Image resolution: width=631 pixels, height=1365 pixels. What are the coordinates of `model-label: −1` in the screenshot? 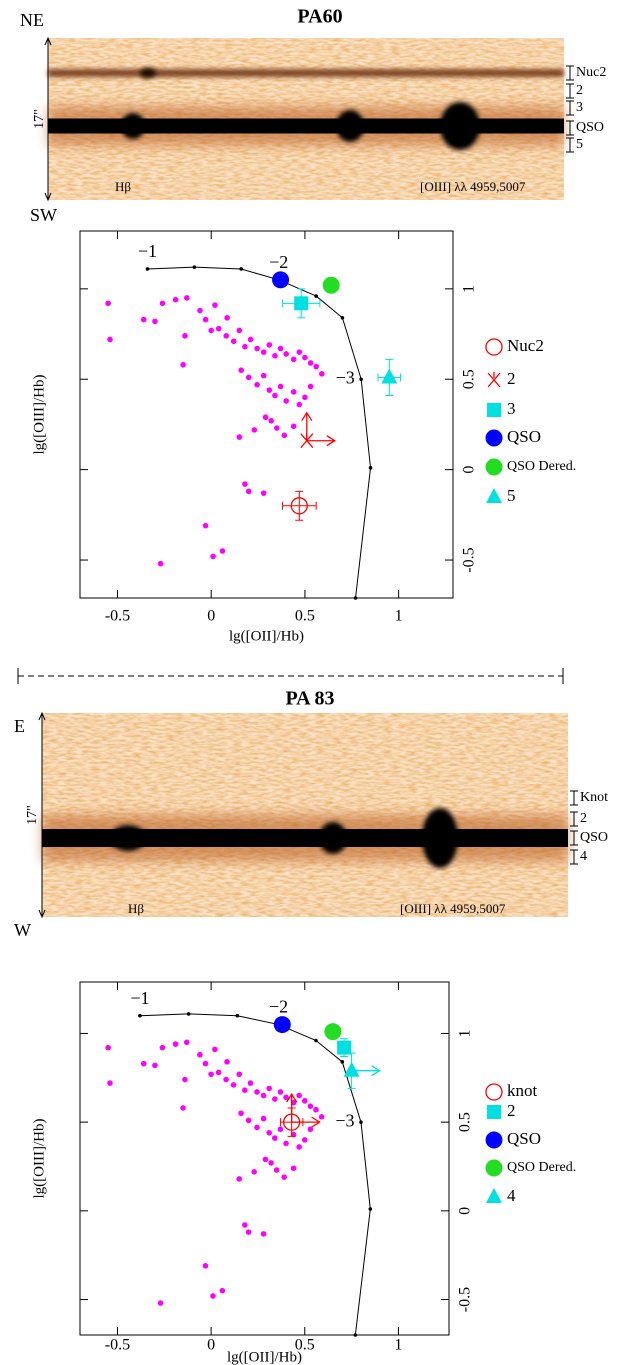 It's located at (139, 998).